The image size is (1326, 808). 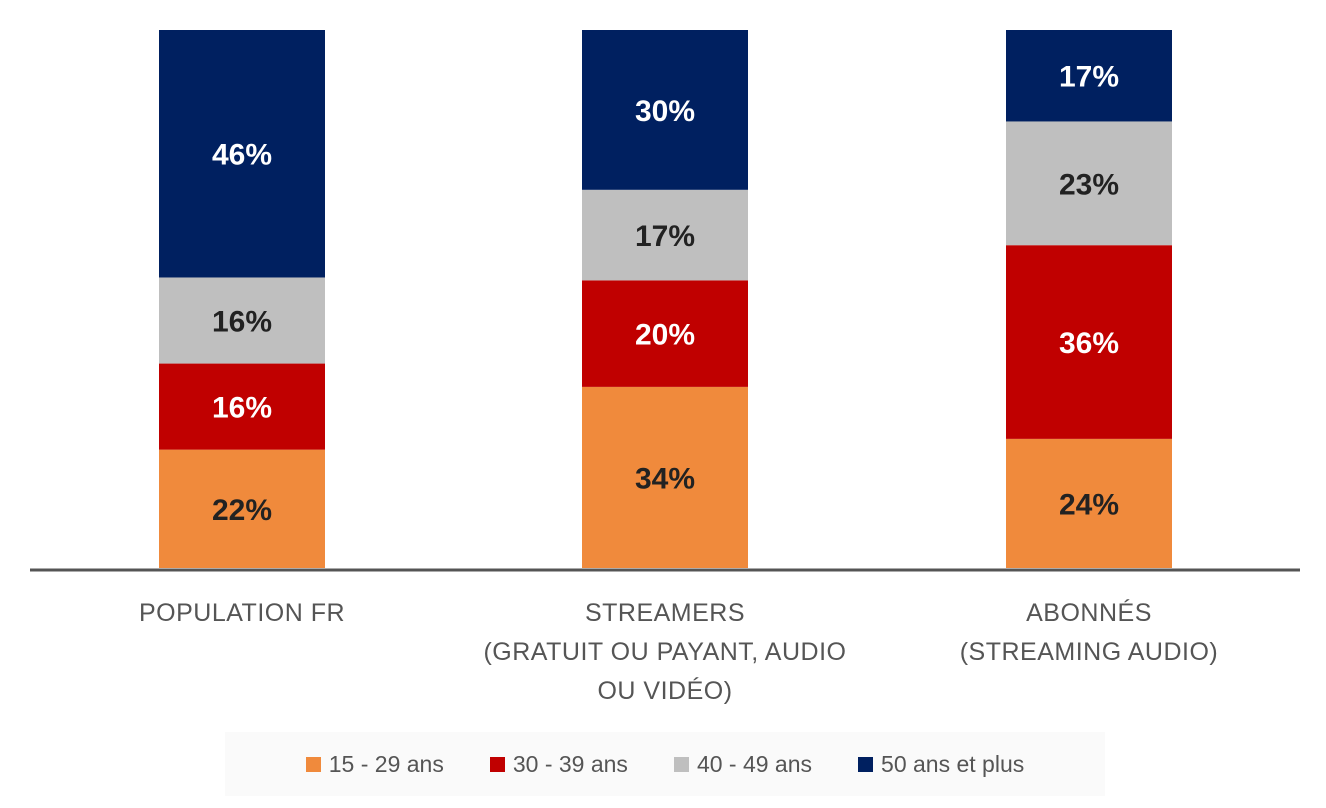 What do you see at coordinates (953, 763) in the screenshot?
I see `legend-label: 50 ans et plus` at bounding box center [953, 763].